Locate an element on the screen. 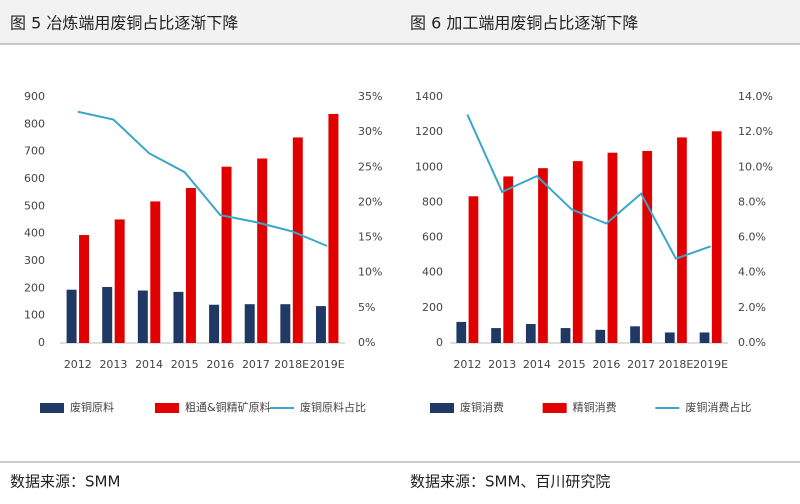 The image size is (800, 504). y-tick-label: 700 is located at coordinates (34, 151).